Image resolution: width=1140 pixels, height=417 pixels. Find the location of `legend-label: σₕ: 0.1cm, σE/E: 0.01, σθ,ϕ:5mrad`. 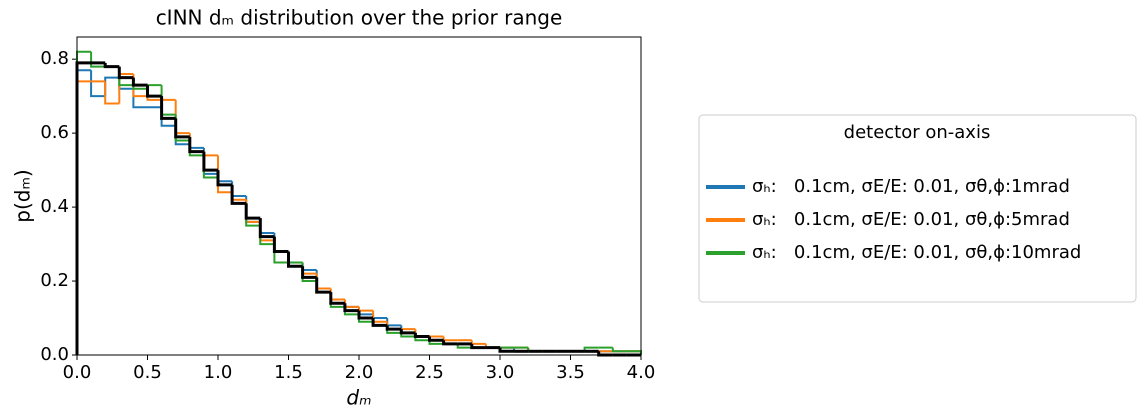

legend-label: σₕ: 0.1cm, σE/E: 0.01, σθ,ϕ:5mrad is located at coordinates (911, 219).